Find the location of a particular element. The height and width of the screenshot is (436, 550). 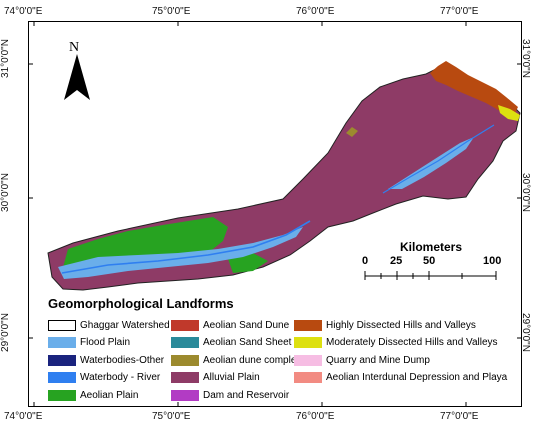

bottom-lon-label: 77°0'0"E is located at coordinates (459, 416).